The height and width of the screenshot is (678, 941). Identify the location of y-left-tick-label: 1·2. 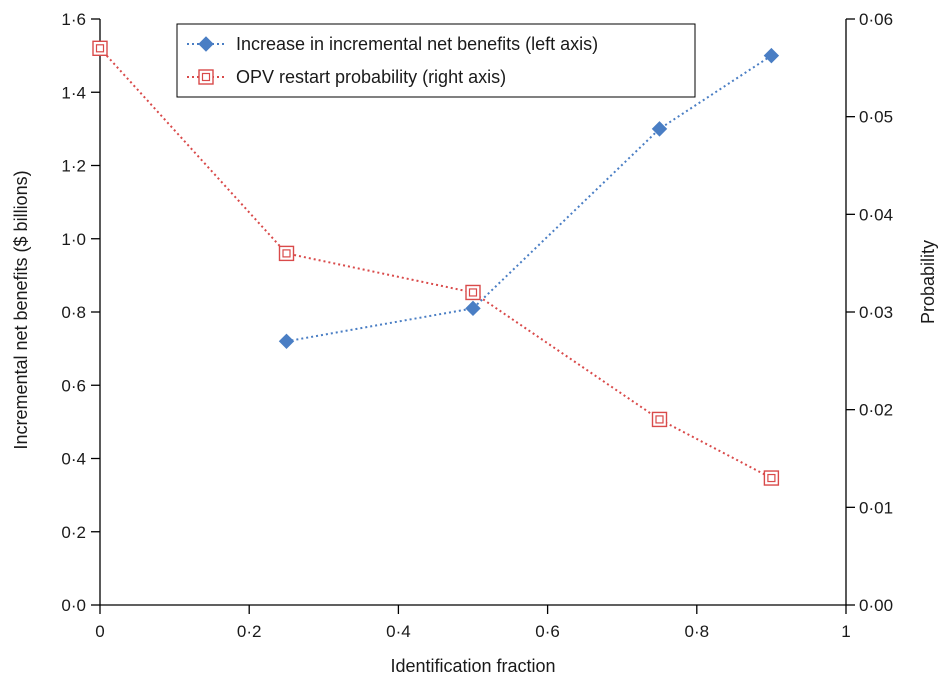
(73, 166).